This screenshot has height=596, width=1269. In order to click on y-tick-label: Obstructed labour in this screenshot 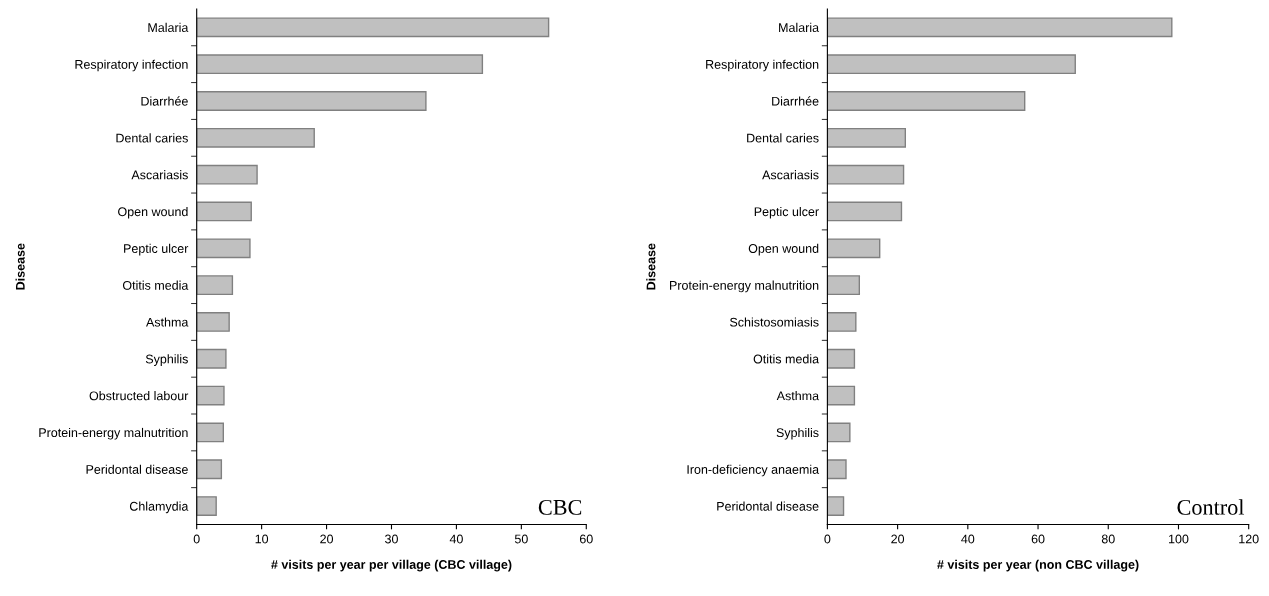, I will do `click(139, 396)`.